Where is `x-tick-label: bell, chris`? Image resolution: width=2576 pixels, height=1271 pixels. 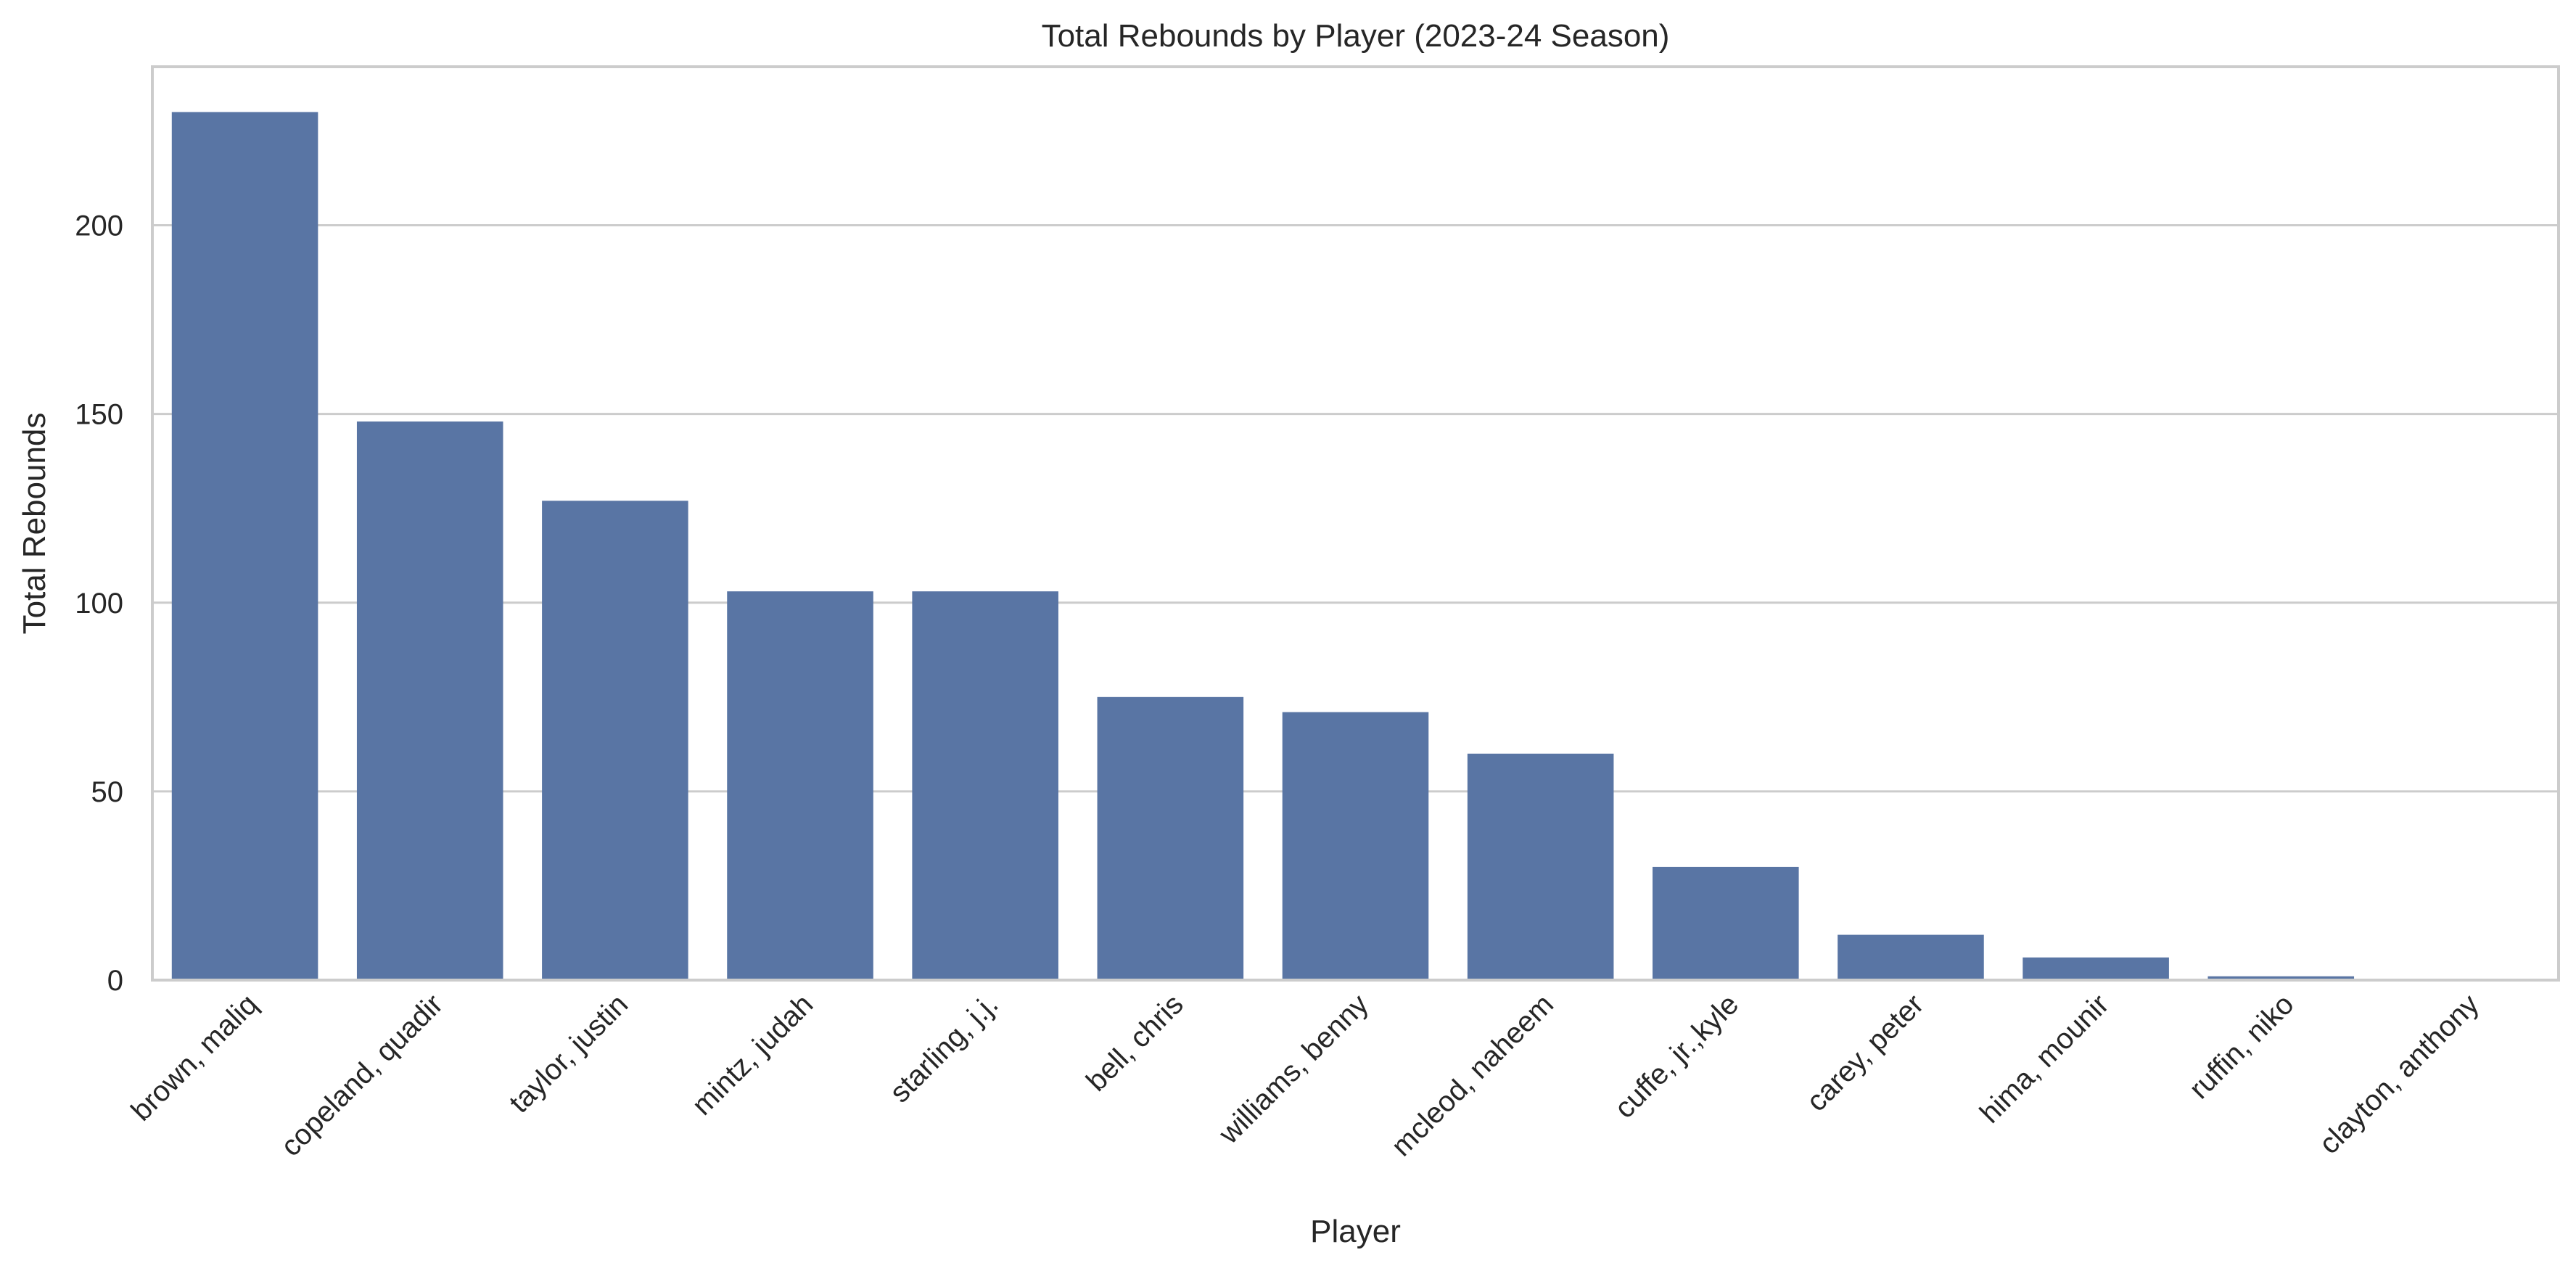 x-tick-label: bell, chris is located at coordinates (1135, 1043).